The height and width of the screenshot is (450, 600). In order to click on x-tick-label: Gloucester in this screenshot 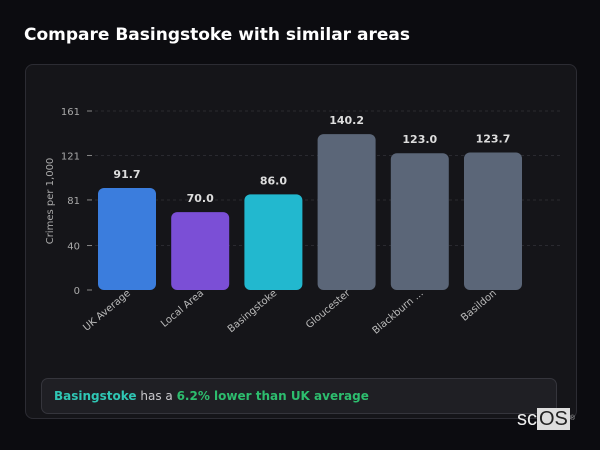, I will do `click(328, 309)`.